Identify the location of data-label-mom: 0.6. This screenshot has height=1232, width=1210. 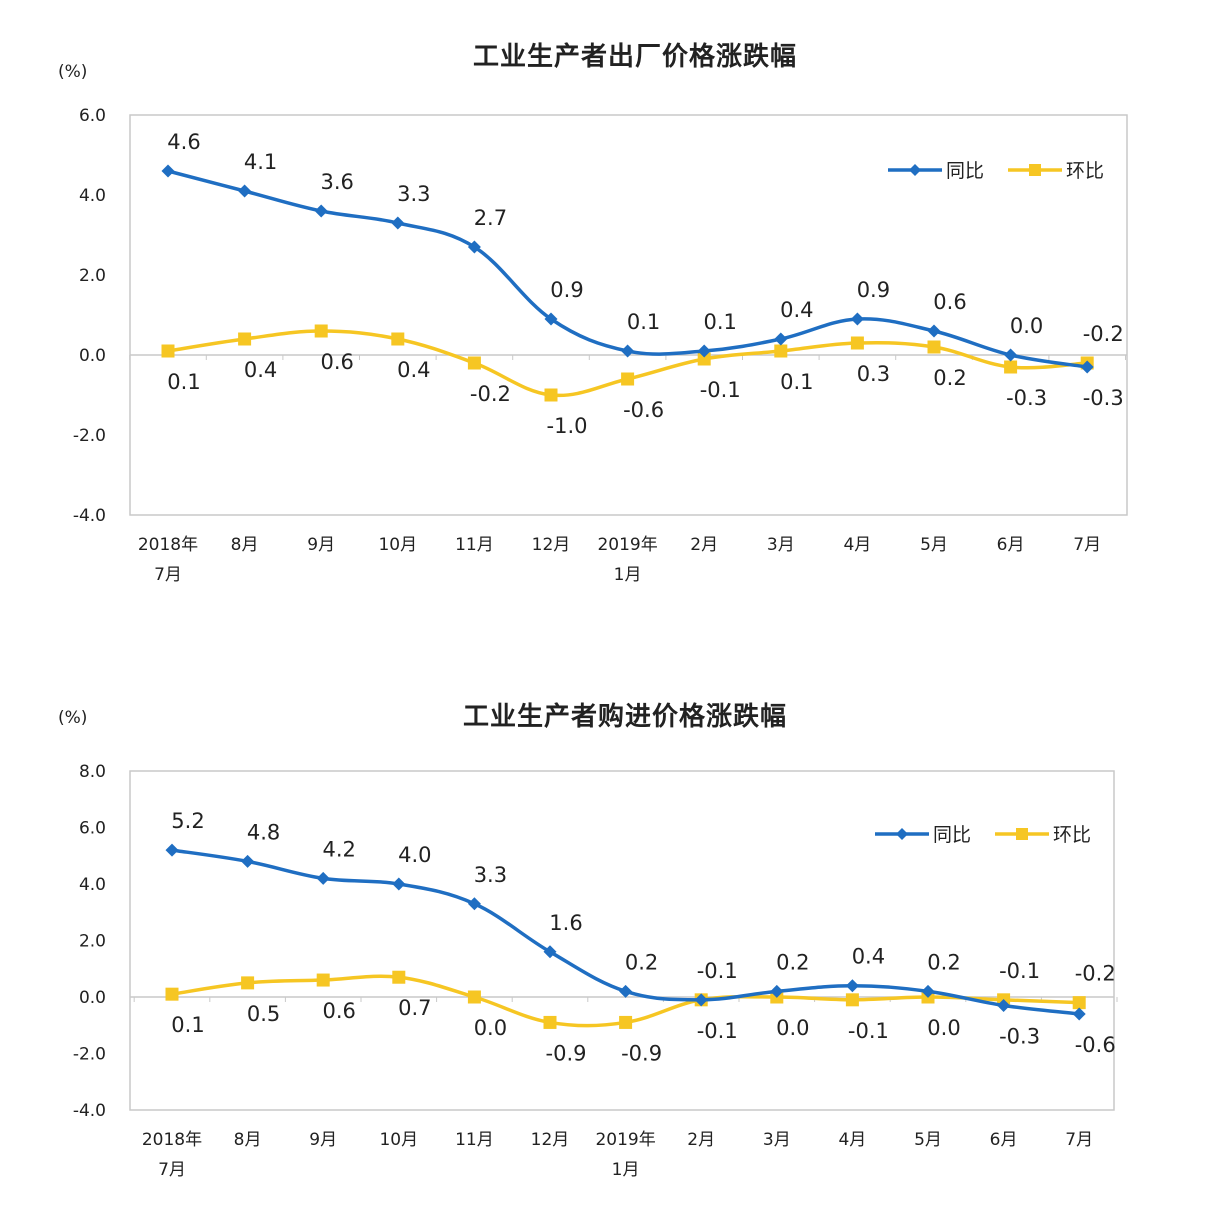
(336, 362).